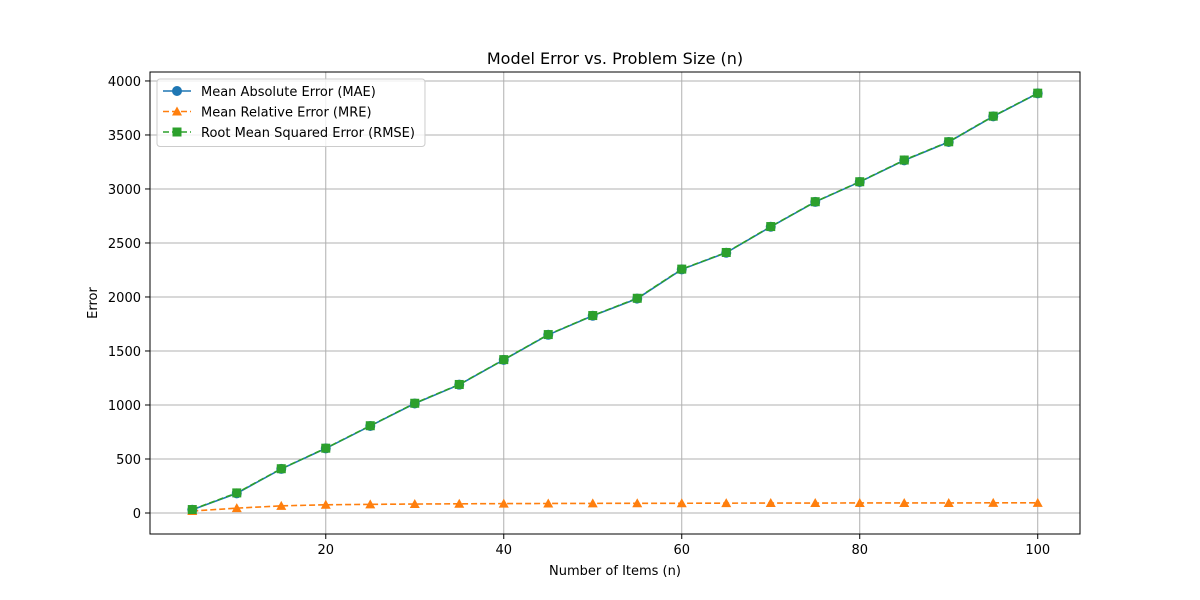 This screenshot has width=1200, height=600. I want to click on legend-box, so click(291, 112).